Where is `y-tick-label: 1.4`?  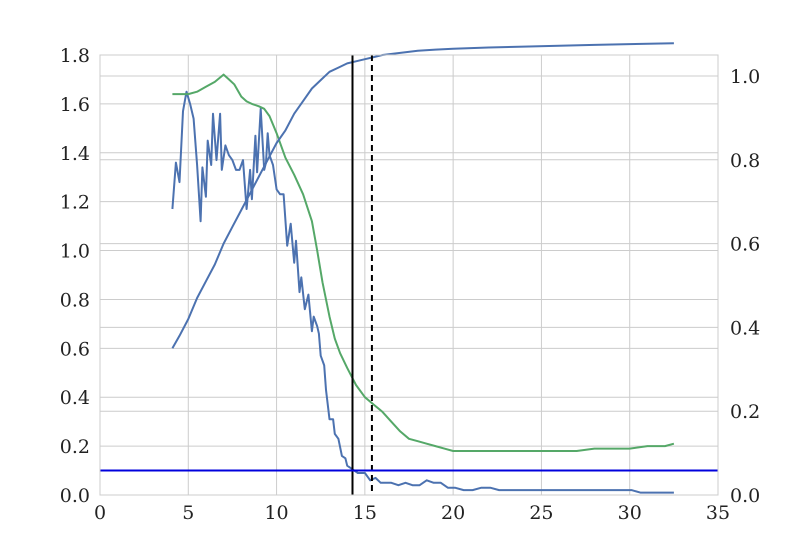
y-tick-label: 1.4 is located at coordinates (75, 154).